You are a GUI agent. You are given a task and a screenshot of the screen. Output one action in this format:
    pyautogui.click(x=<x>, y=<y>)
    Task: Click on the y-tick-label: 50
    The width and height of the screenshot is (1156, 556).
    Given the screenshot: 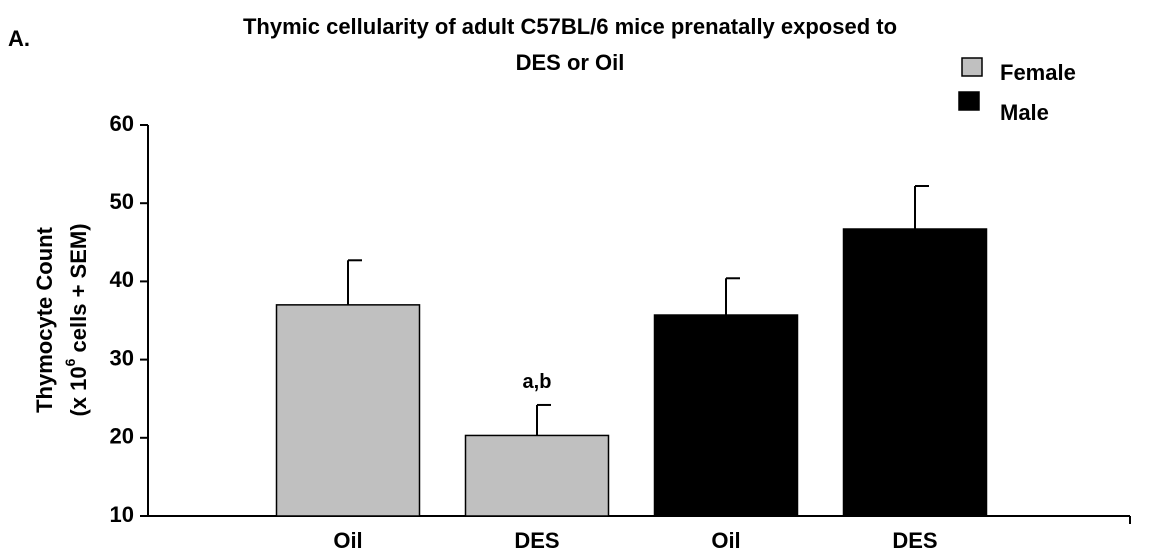 What is the action you would take?
    pyautogui.click(x=122, y=201)
    